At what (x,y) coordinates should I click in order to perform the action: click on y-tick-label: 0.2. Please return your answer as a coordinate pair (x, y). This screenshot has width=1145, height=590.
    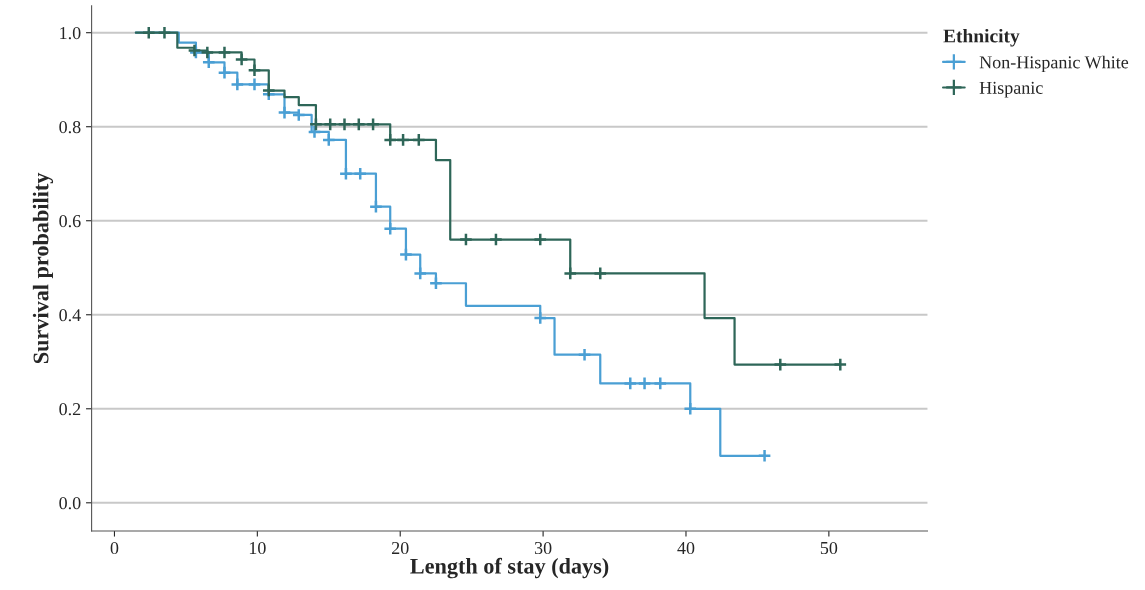
    Looking at the image, I should click on (70, 409).